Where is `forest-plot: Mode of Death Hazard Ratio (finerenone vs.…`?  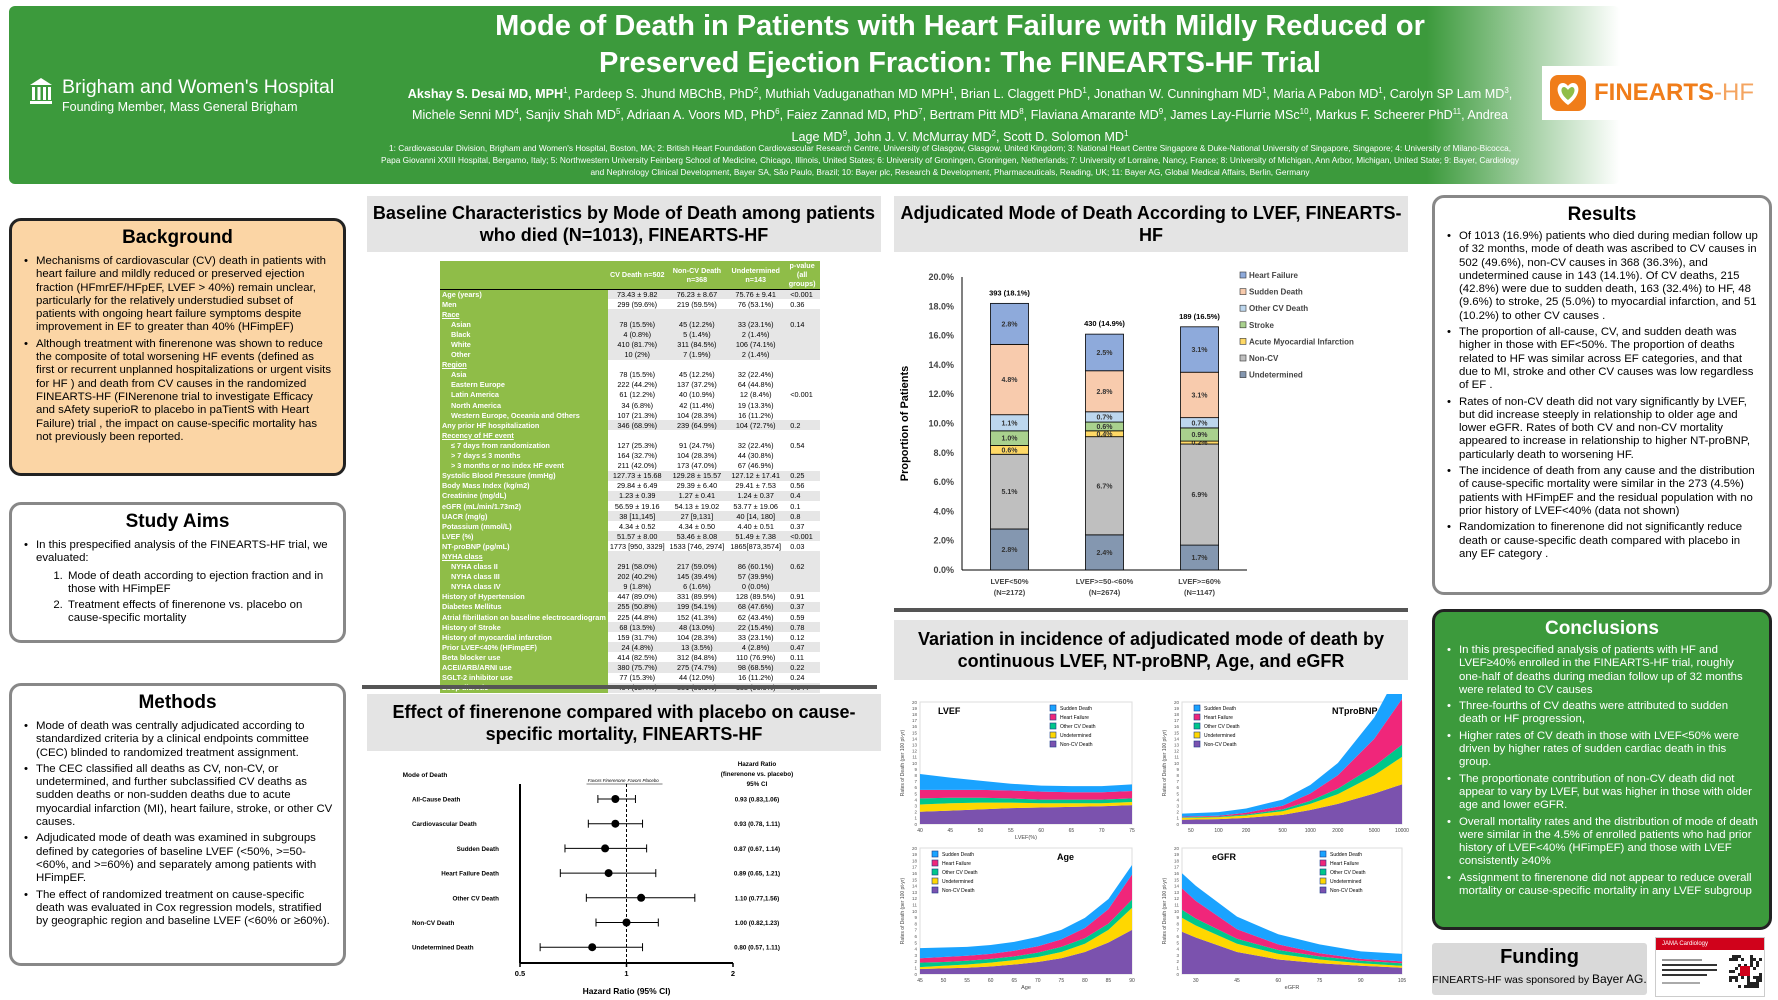 forest-plot: Mode of Death Hazard Ratio (finerenone vs.… is located at coordinates (598, 878).